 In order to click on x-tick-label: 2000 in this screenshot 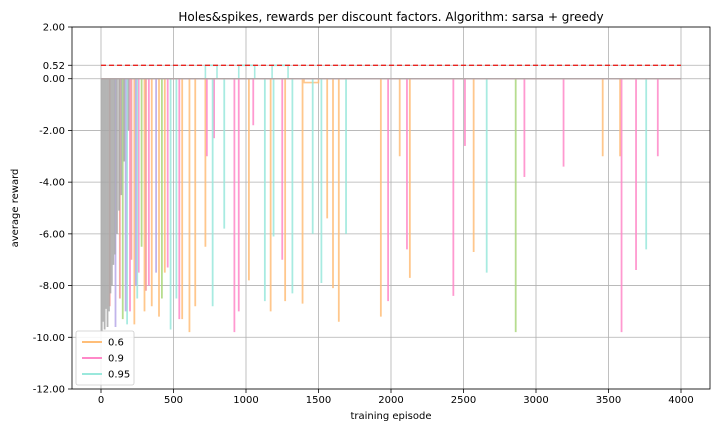, I will do `click(390, 400)`.